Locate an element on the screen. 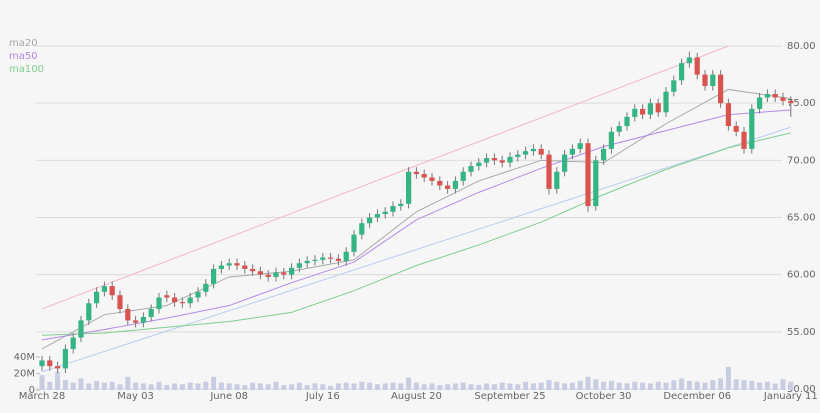 The height and width of the screenshot is (413, 820). x-tick-label: August 20 is located at coordinates (416, 396).